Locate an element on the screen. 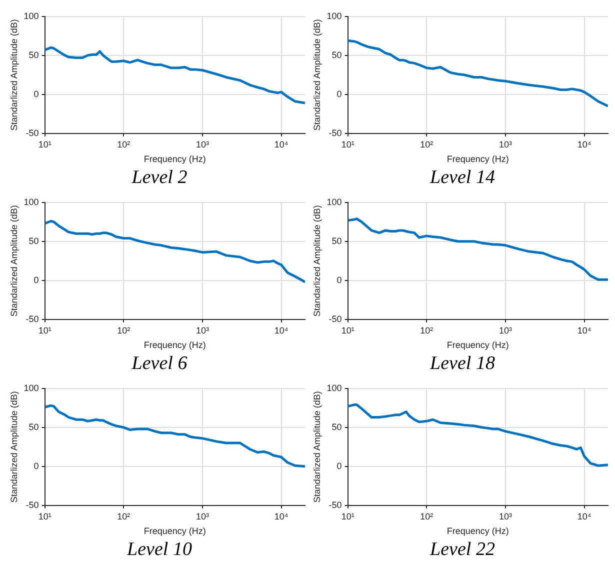  text: Level 18 is located at coordinates (462, 364).